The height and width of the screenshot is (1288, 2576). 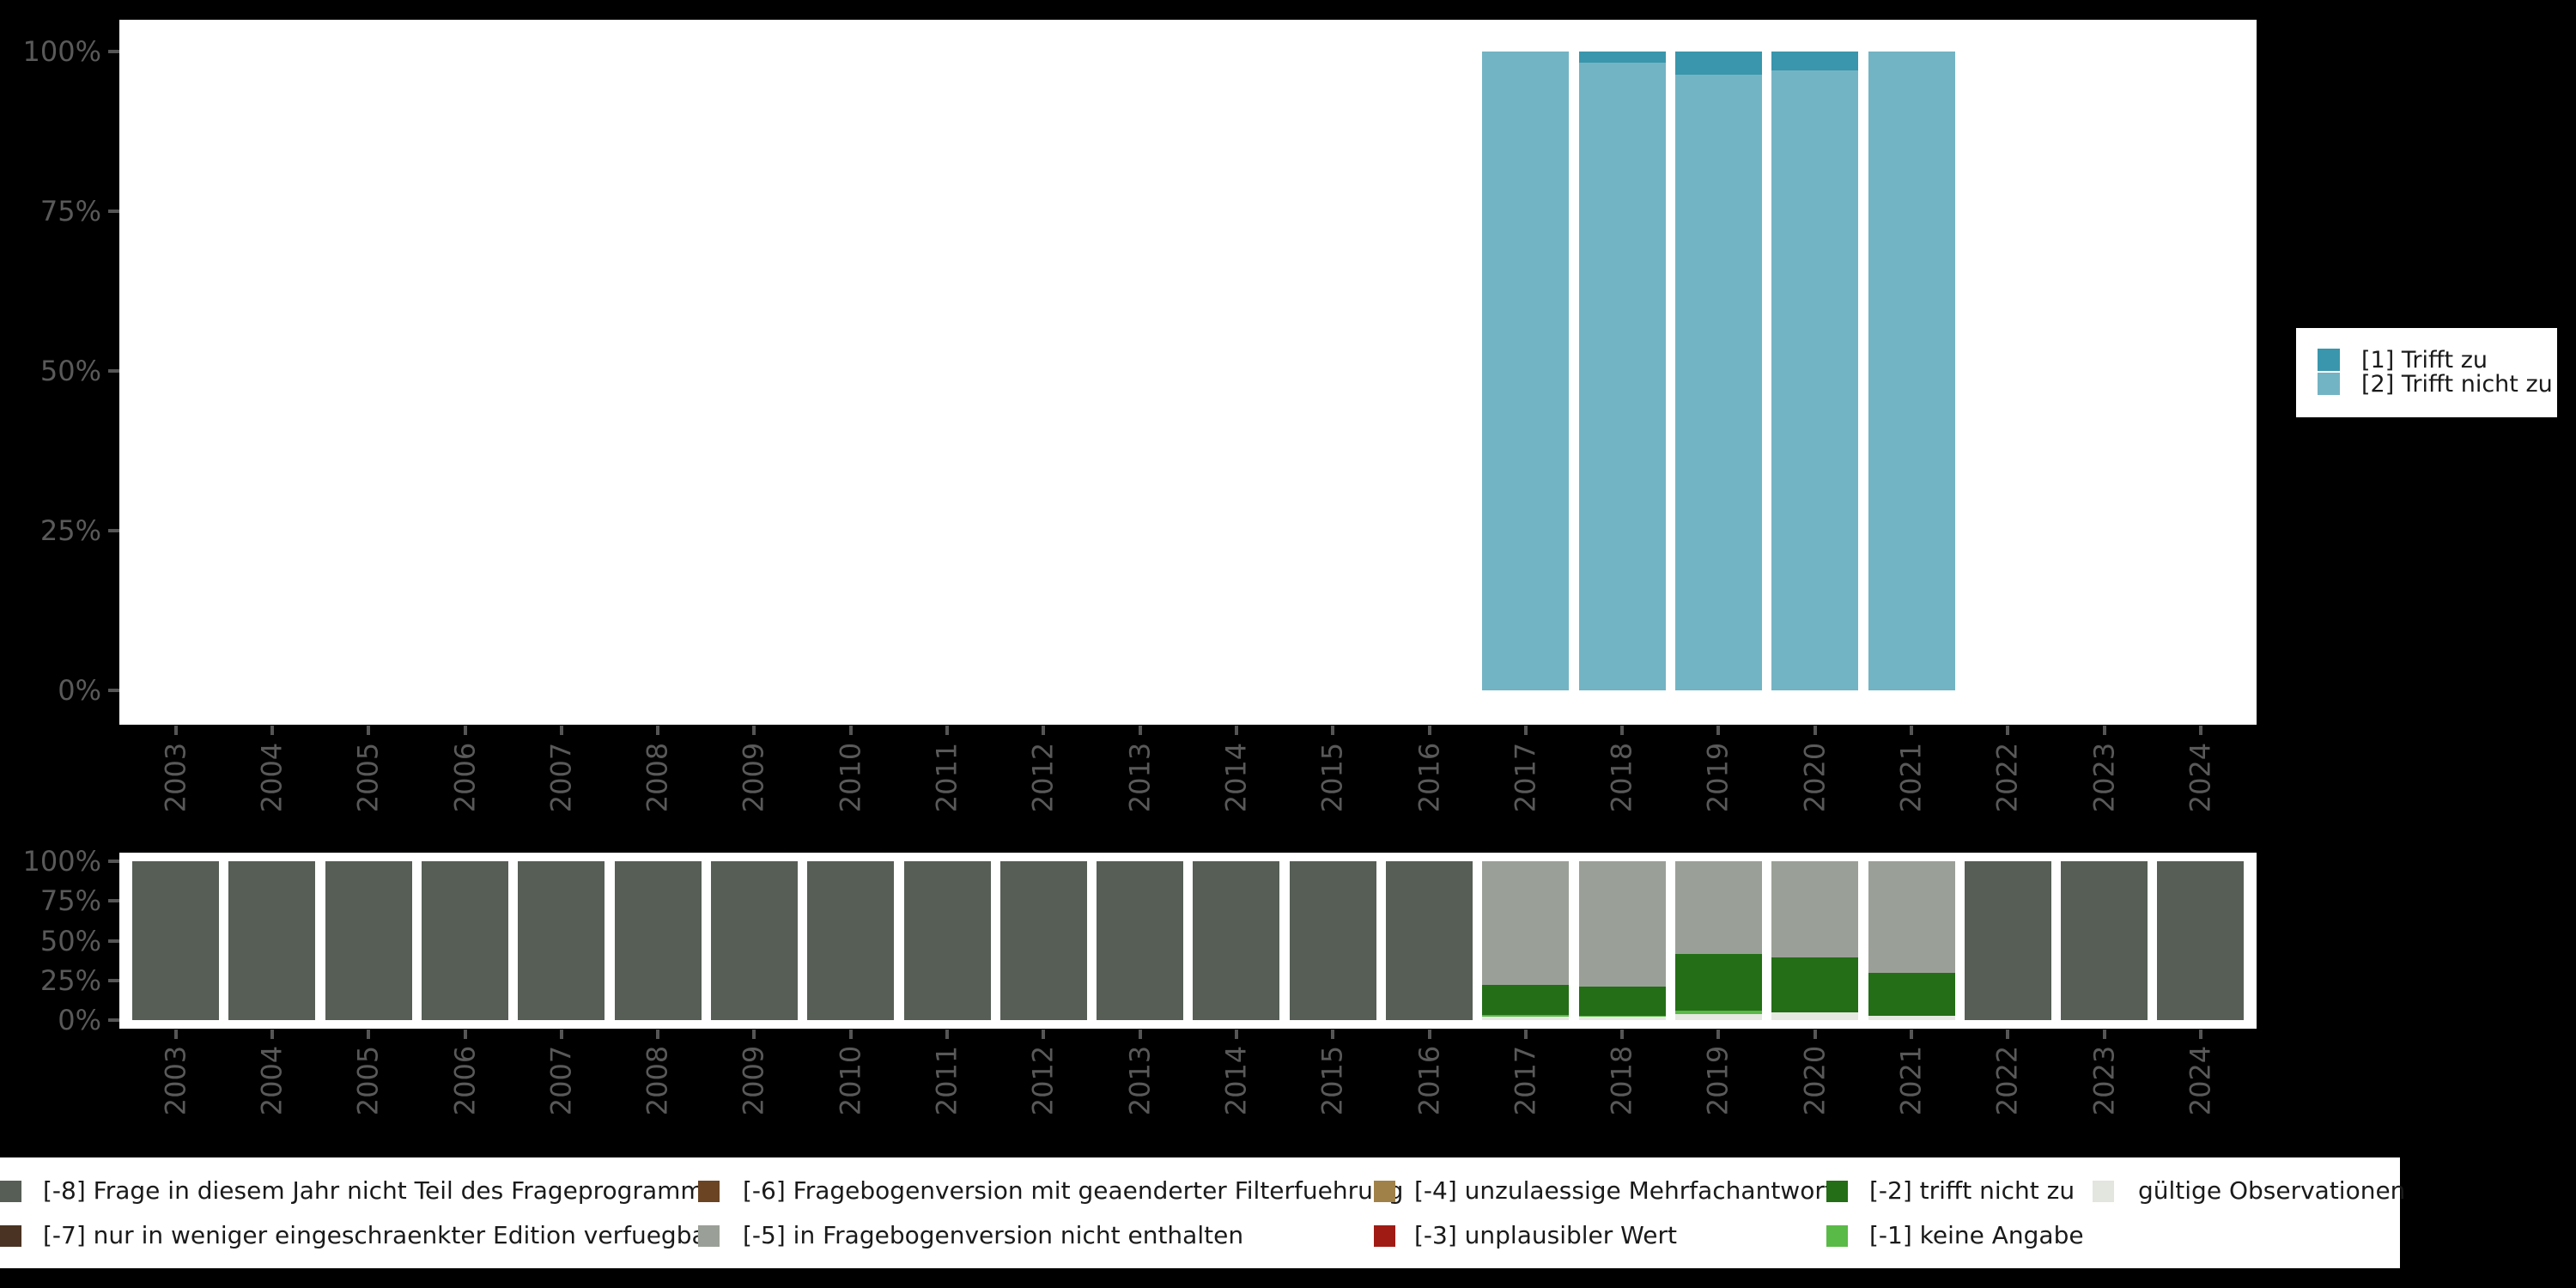 What do you see at coordinates (1188, 941) in the screenshot?
I see `bottom-chart-plot-area` at bounding box center [1188, 941].